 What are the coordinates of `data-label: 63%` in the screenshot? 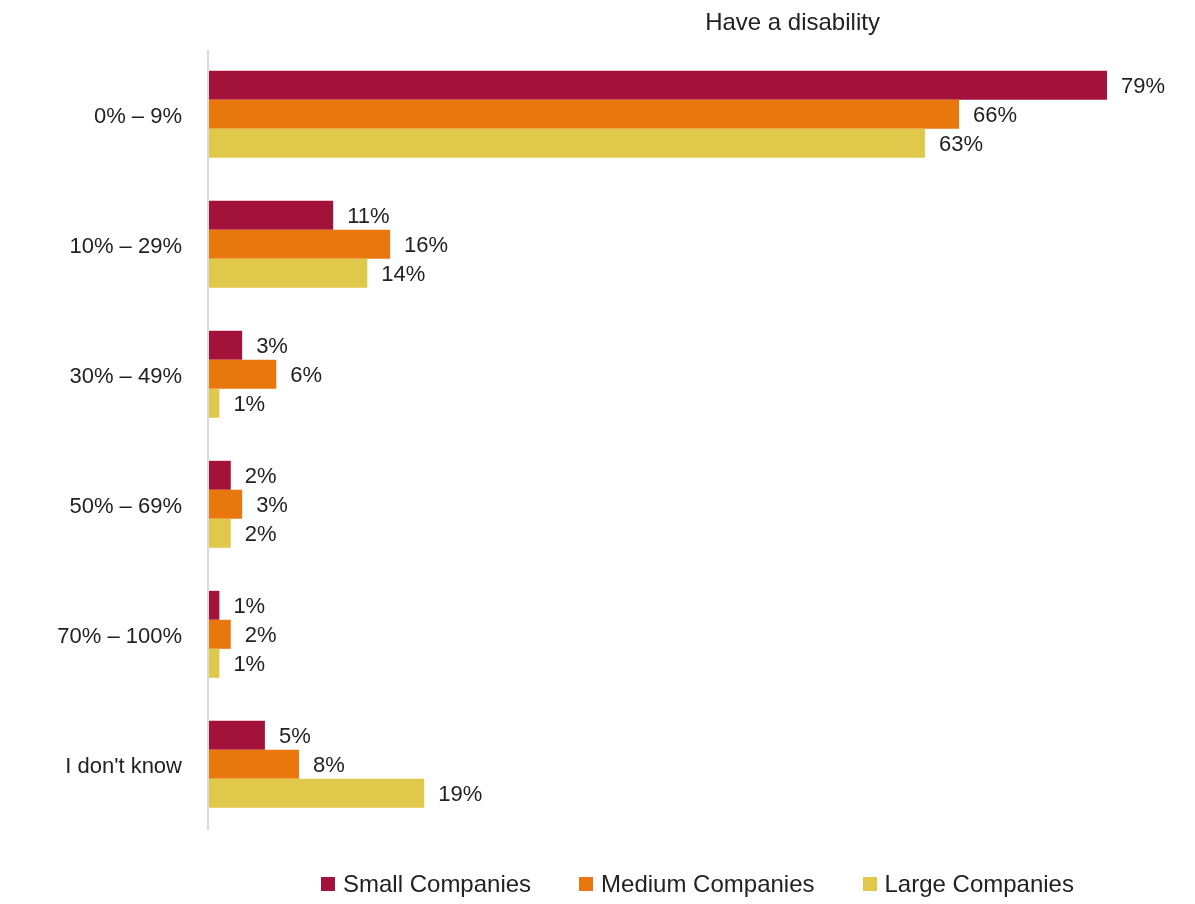 It's located at (960, 144).